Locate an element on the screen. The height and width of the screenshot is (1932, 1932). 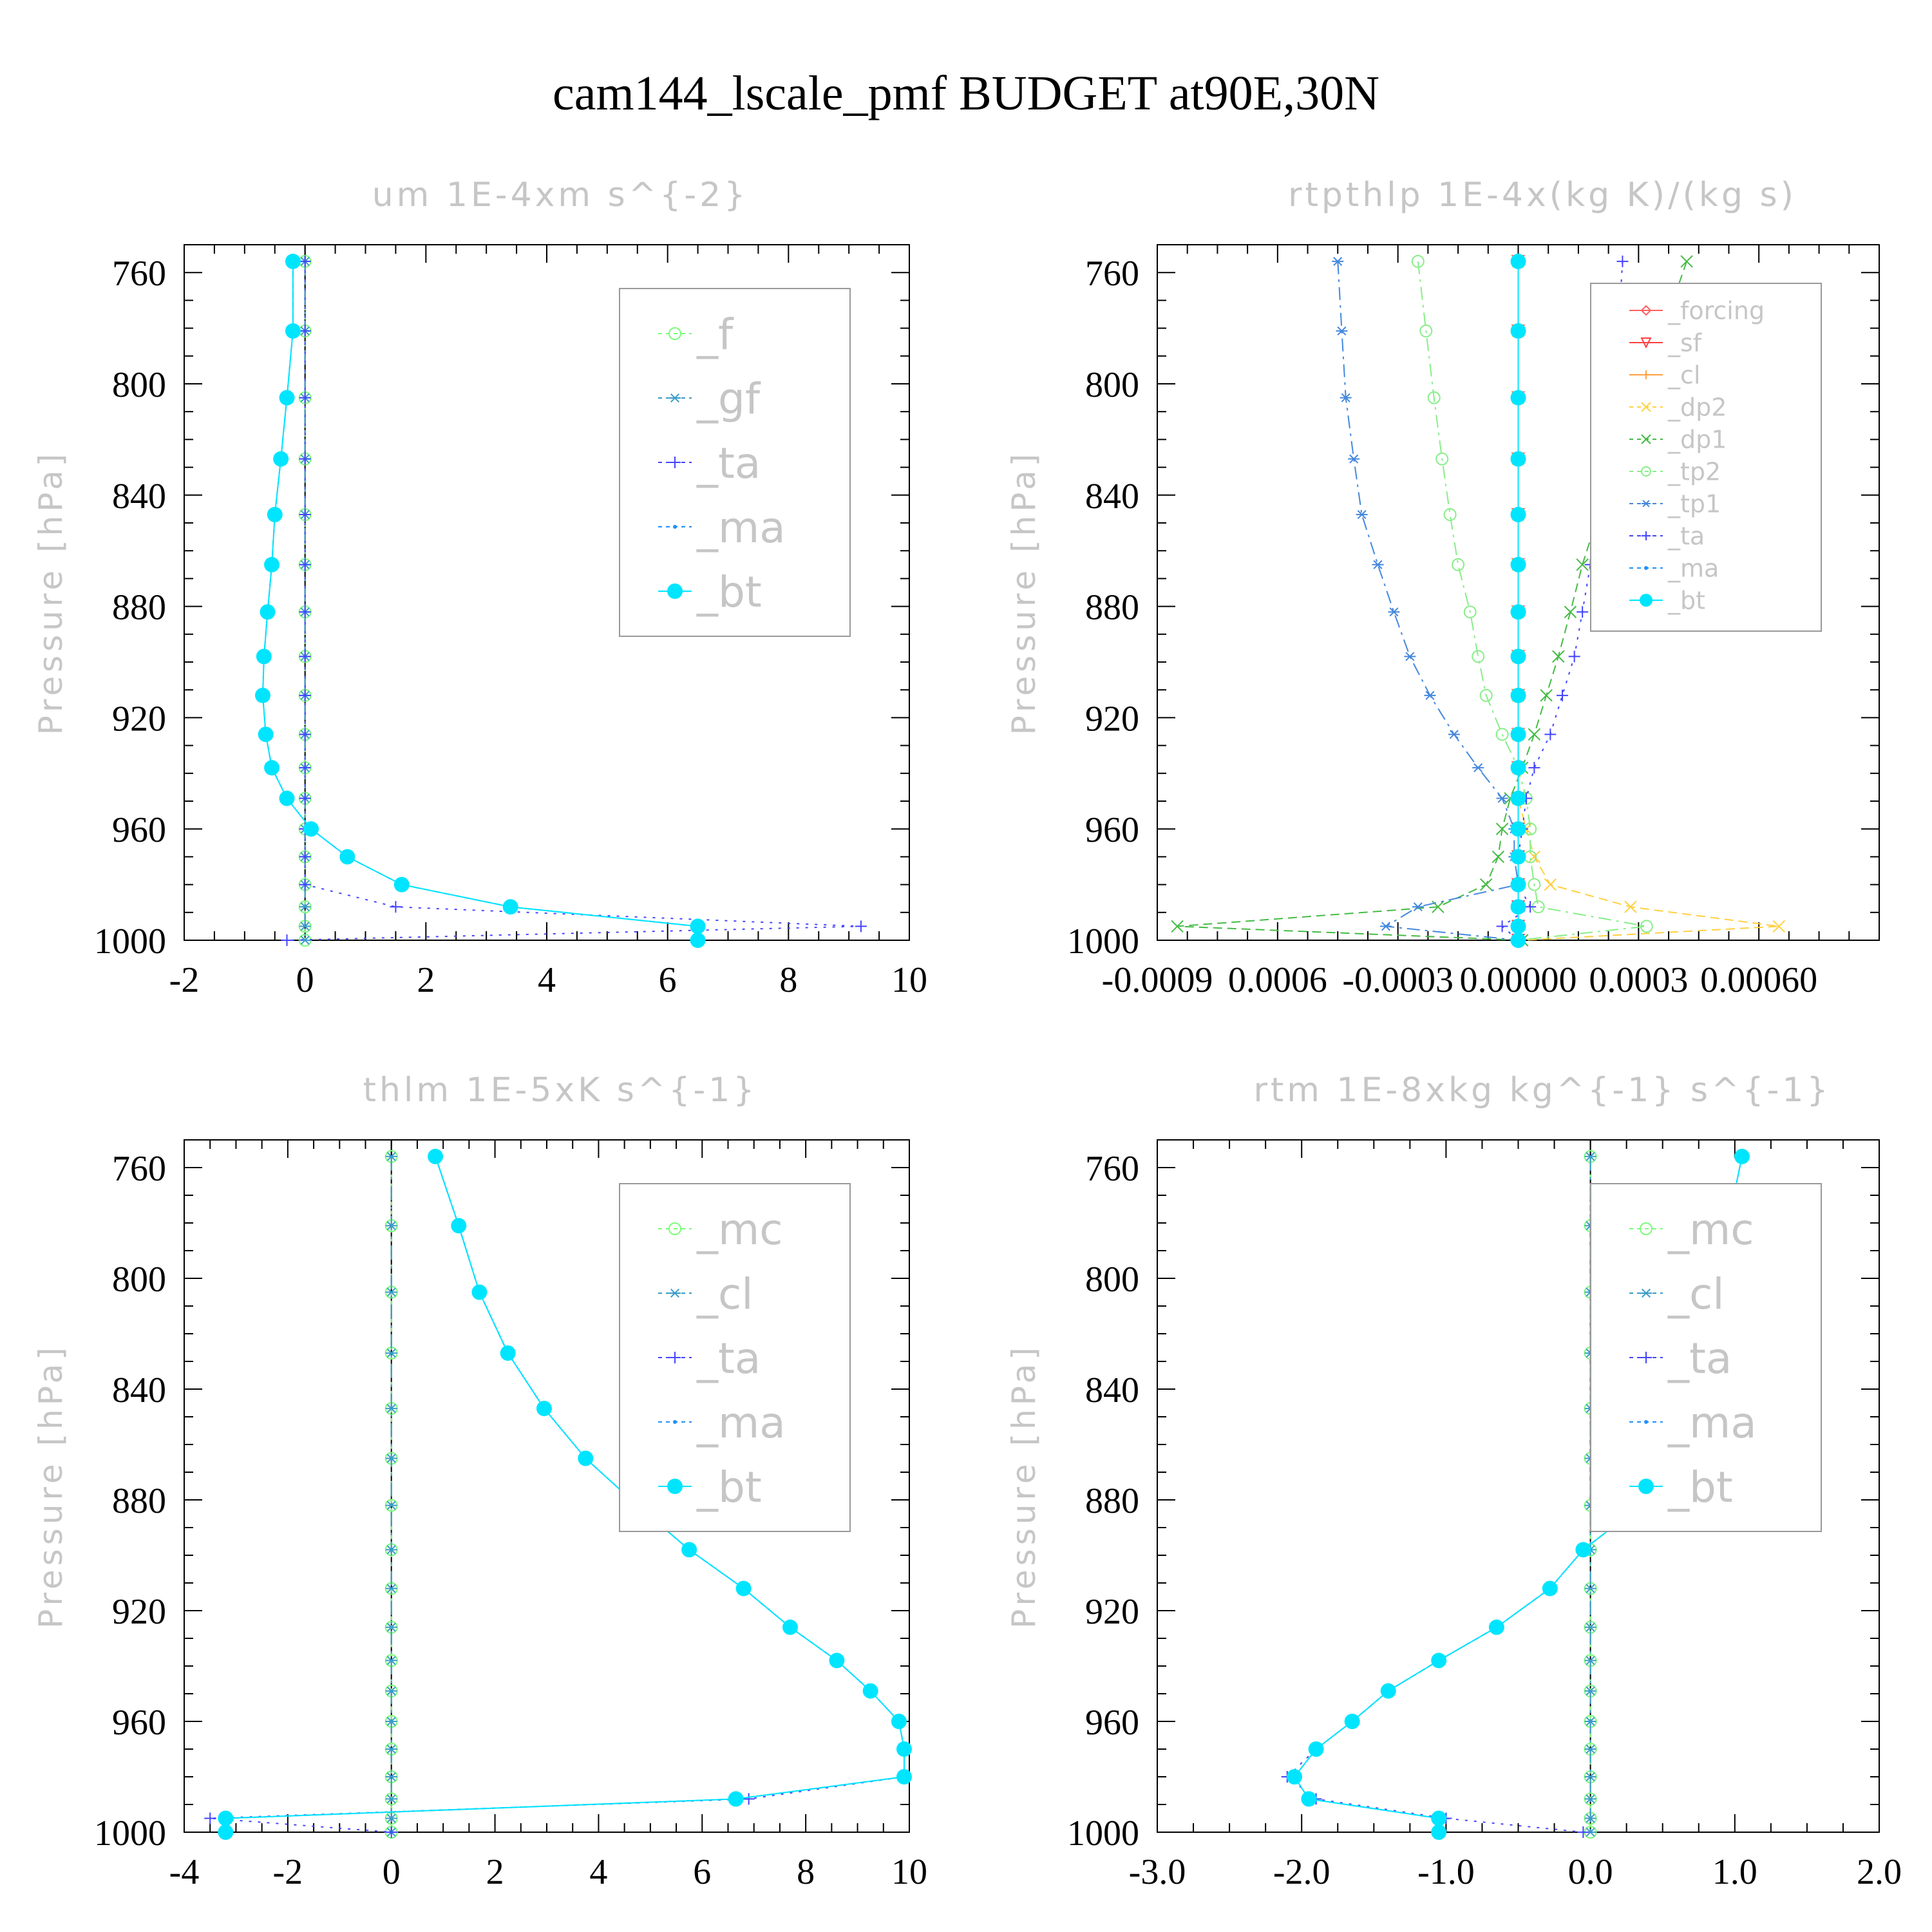
legend-label: _dp1 is located at coordinates (1697, 440).